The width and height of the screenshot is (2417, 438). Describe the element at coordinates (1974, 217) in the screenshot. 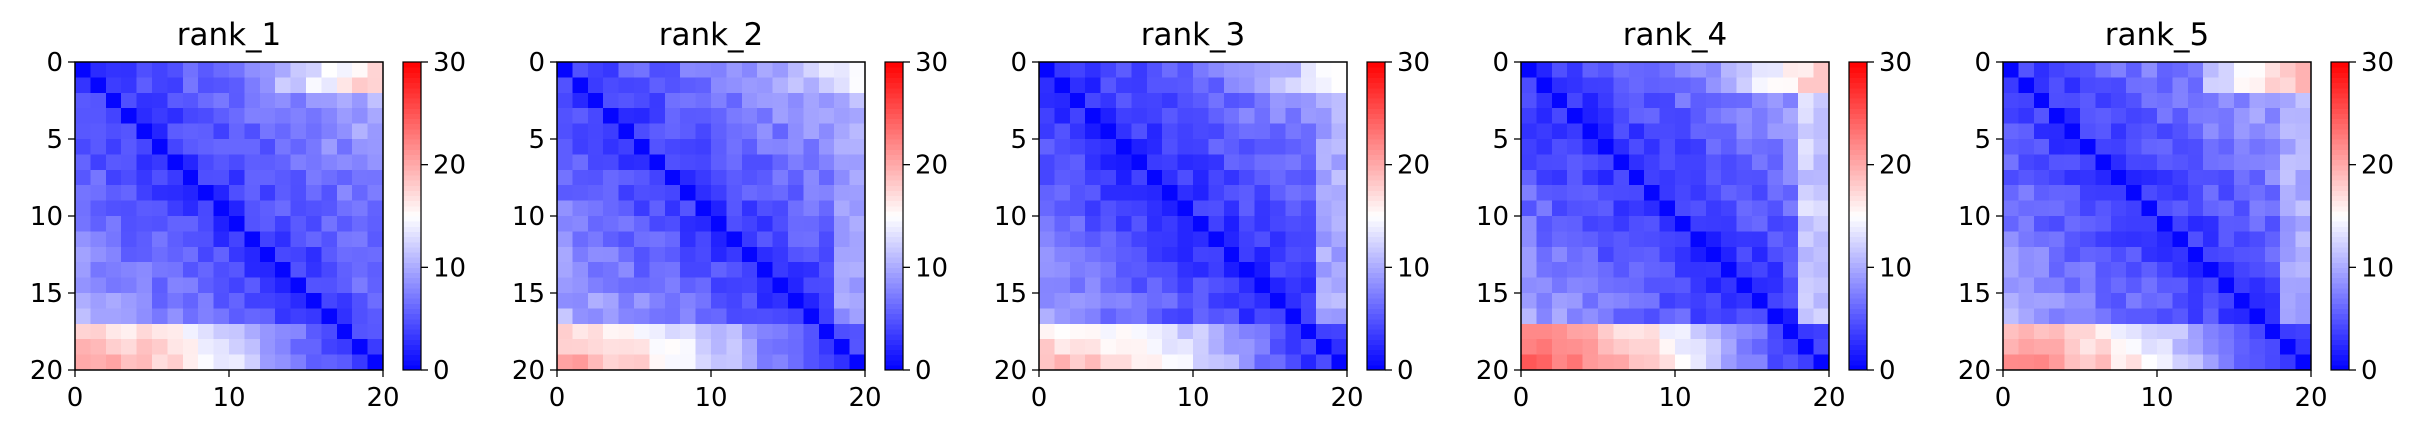

I see `y-tick-label: 10` at that location.